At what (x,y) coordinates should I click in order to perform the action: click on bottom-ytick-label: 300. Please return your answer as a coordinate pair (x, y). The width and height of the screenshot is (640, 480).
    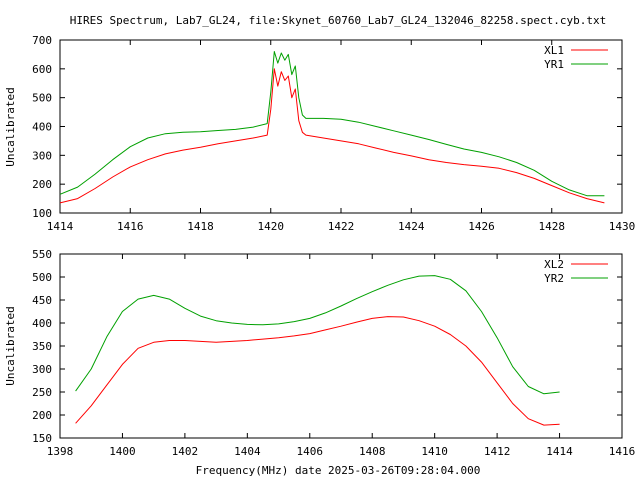
    Looking at the image, I should click on (42, 369).